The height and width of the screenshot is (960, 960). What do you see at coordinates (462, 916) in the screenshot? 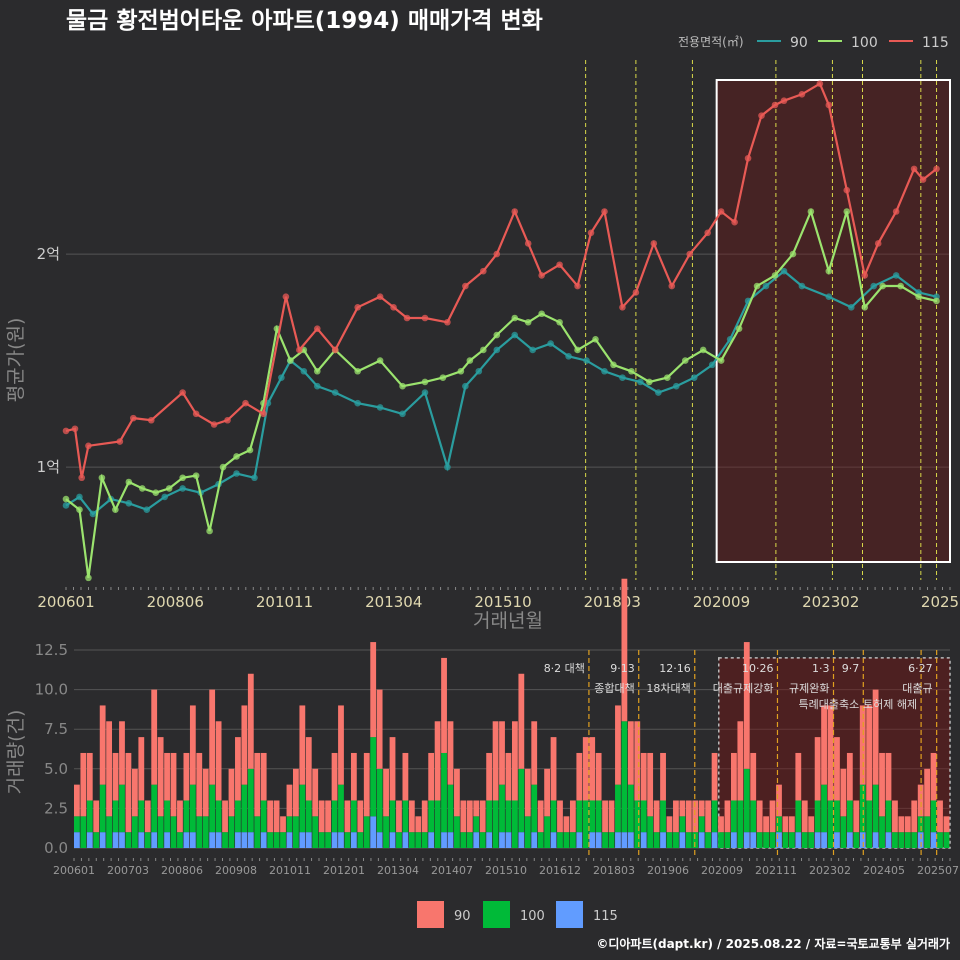
I see `legend-bottom-90-label: 90` at bounding box center [462, 916].